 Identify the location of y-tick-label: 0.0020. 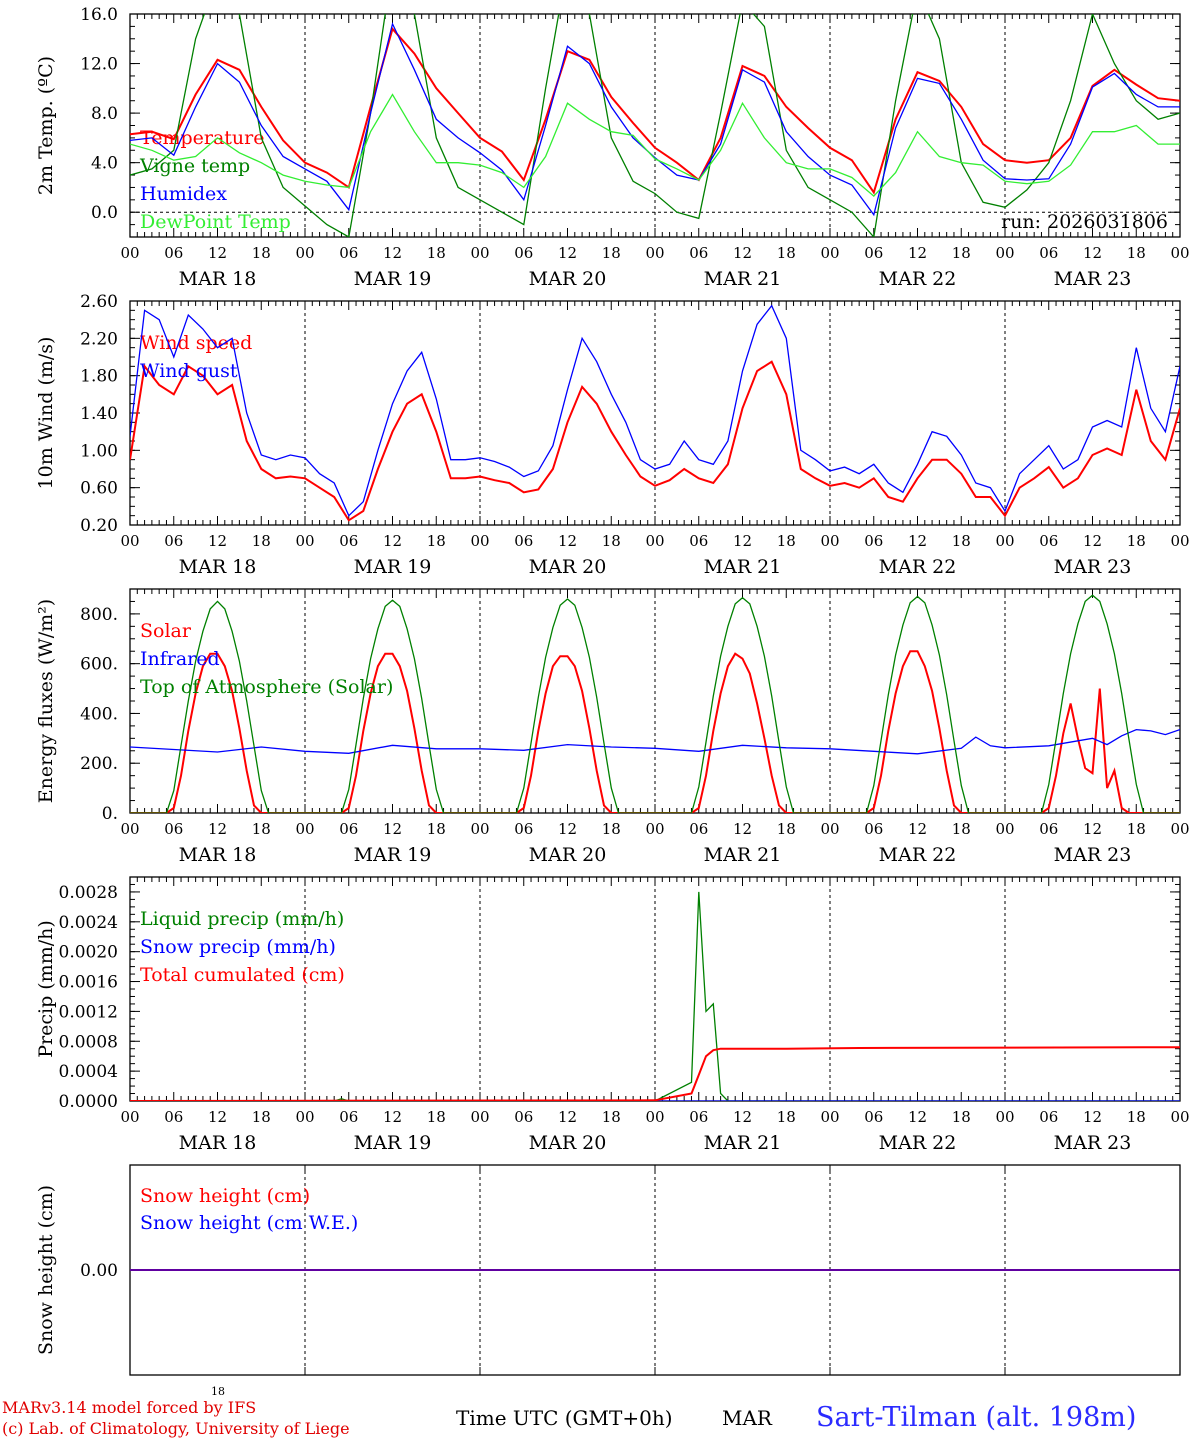
(88, 953).